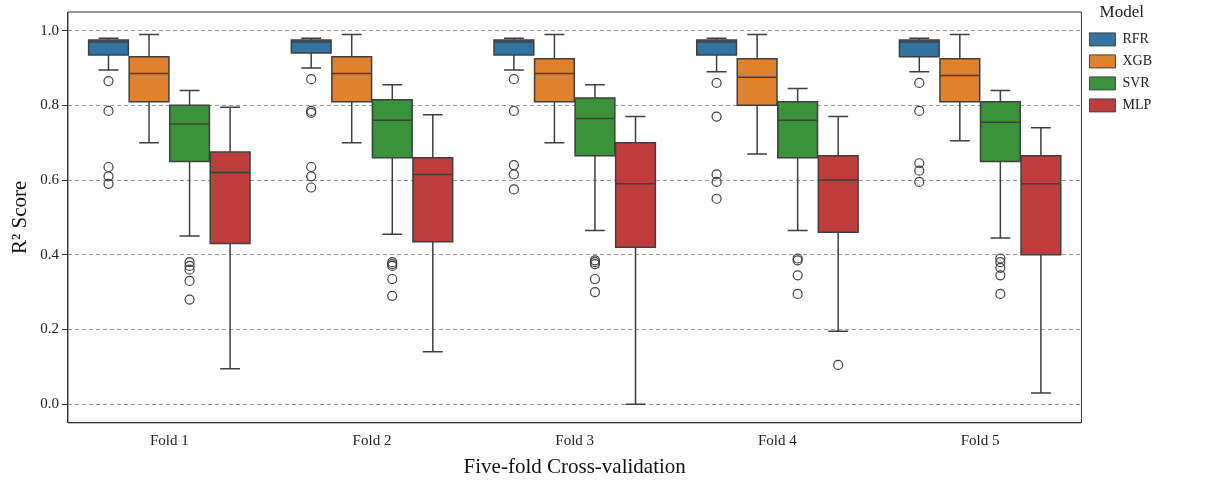  Describe the element at coordinates (49, 403) in the screenshot. I see `y-tick-label: 0.0` at that location.